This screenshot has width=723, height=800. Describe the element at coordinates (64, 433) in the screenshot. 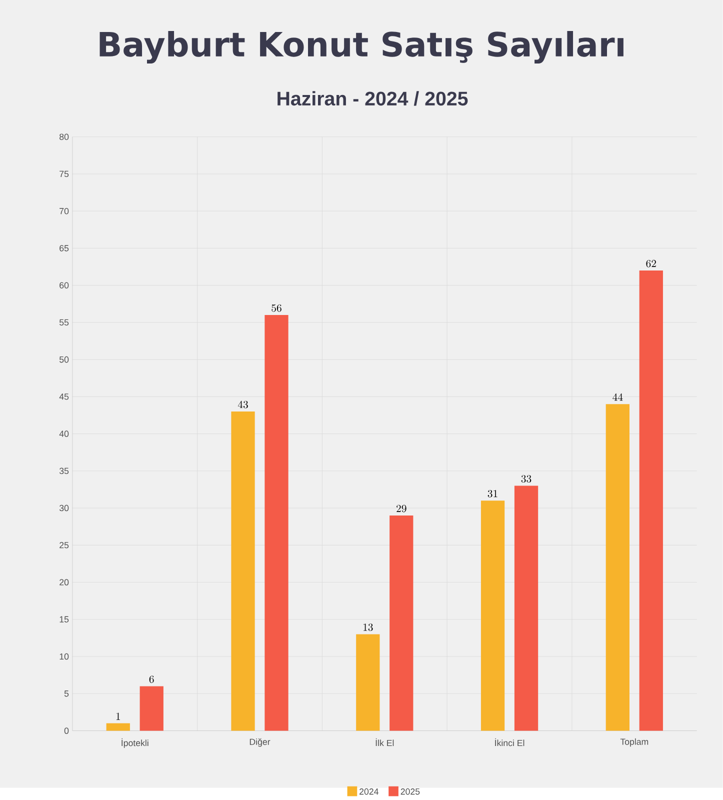

I see `y-tick-label: 40` at that location.